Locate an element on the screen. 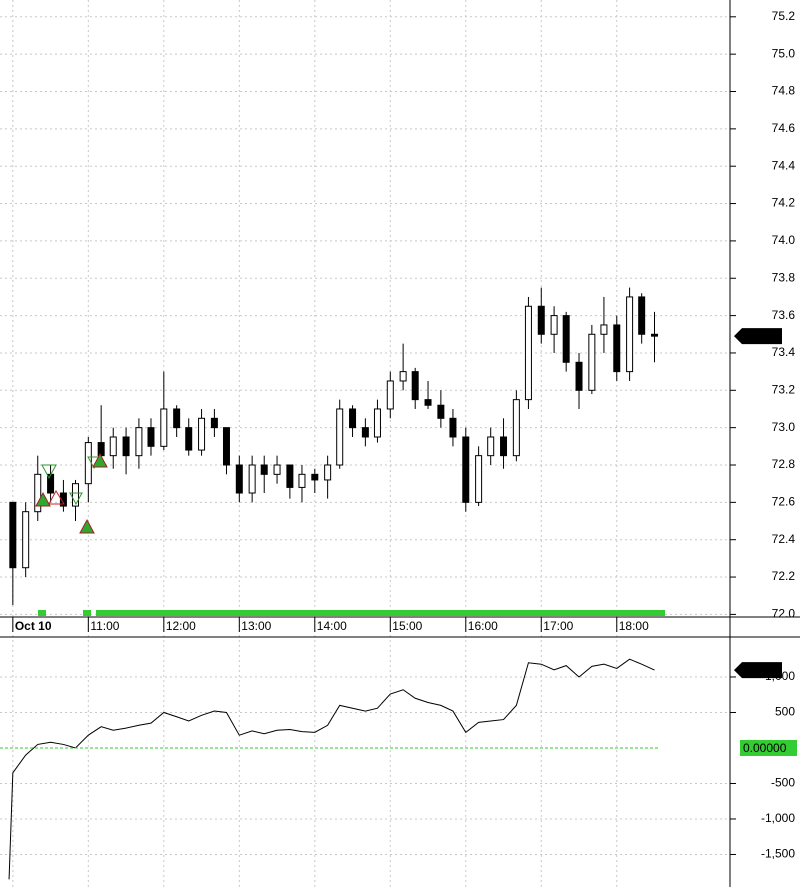 Image resolution: width=800 pixels, height=887 pixels. y-tick-label: 75.0 is located at coordinates (784, 53).